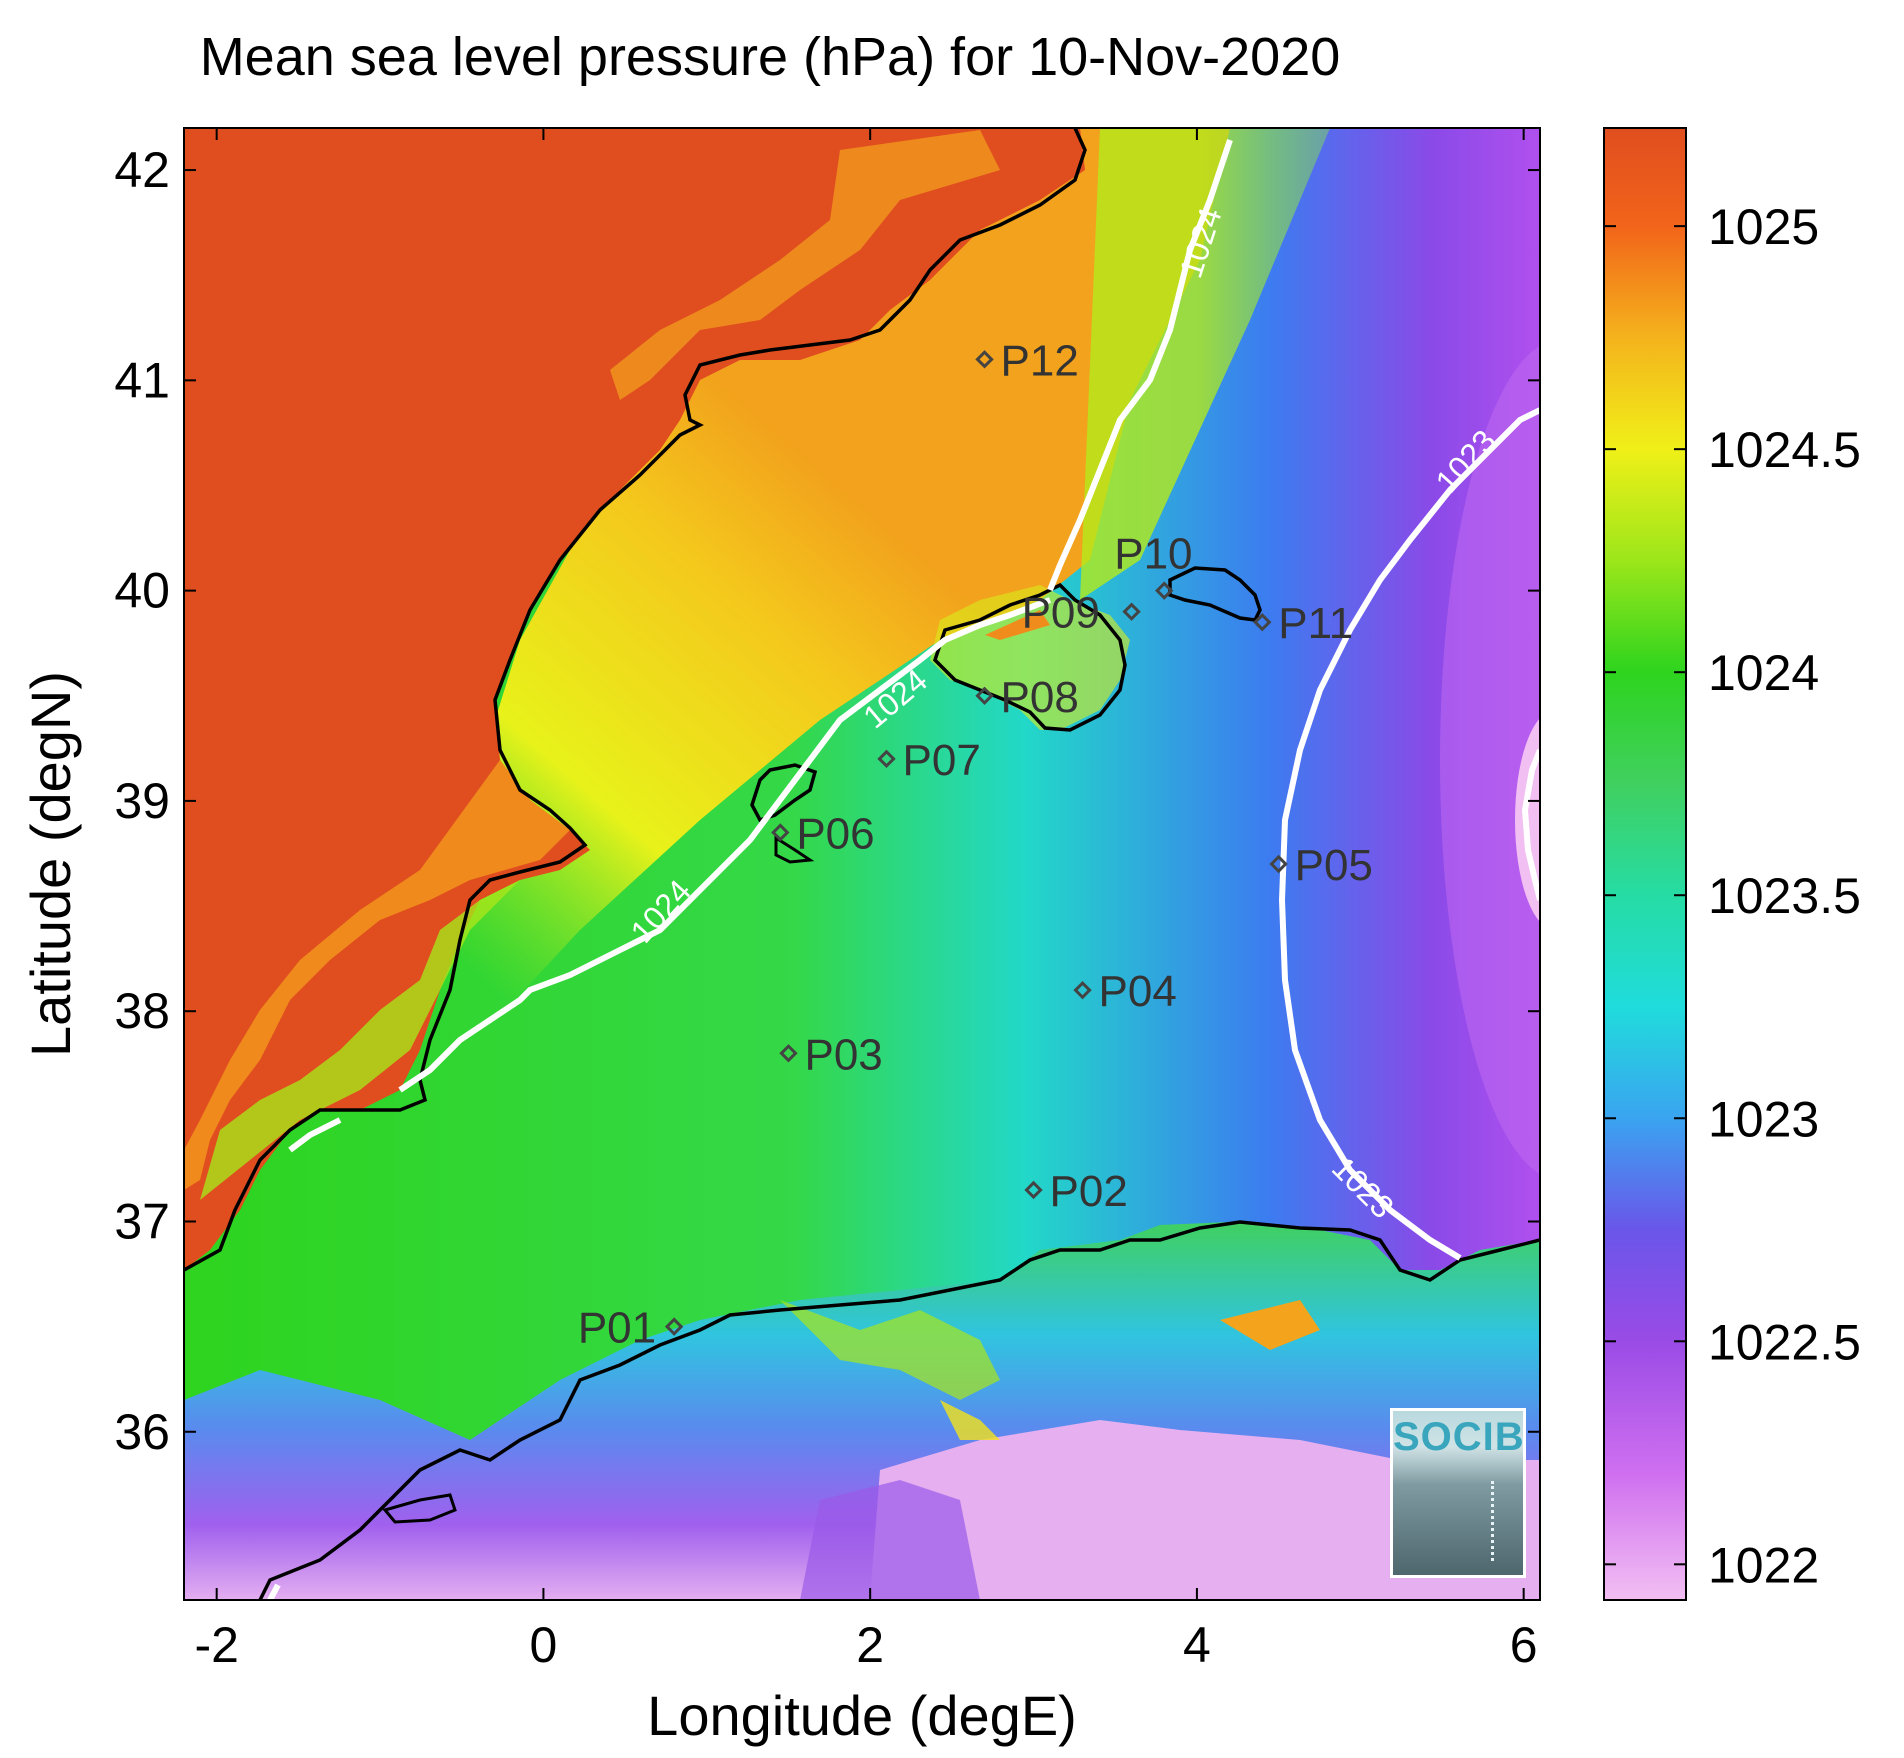  I want to click on station-label-p02: P02, so click(1089, 1191).